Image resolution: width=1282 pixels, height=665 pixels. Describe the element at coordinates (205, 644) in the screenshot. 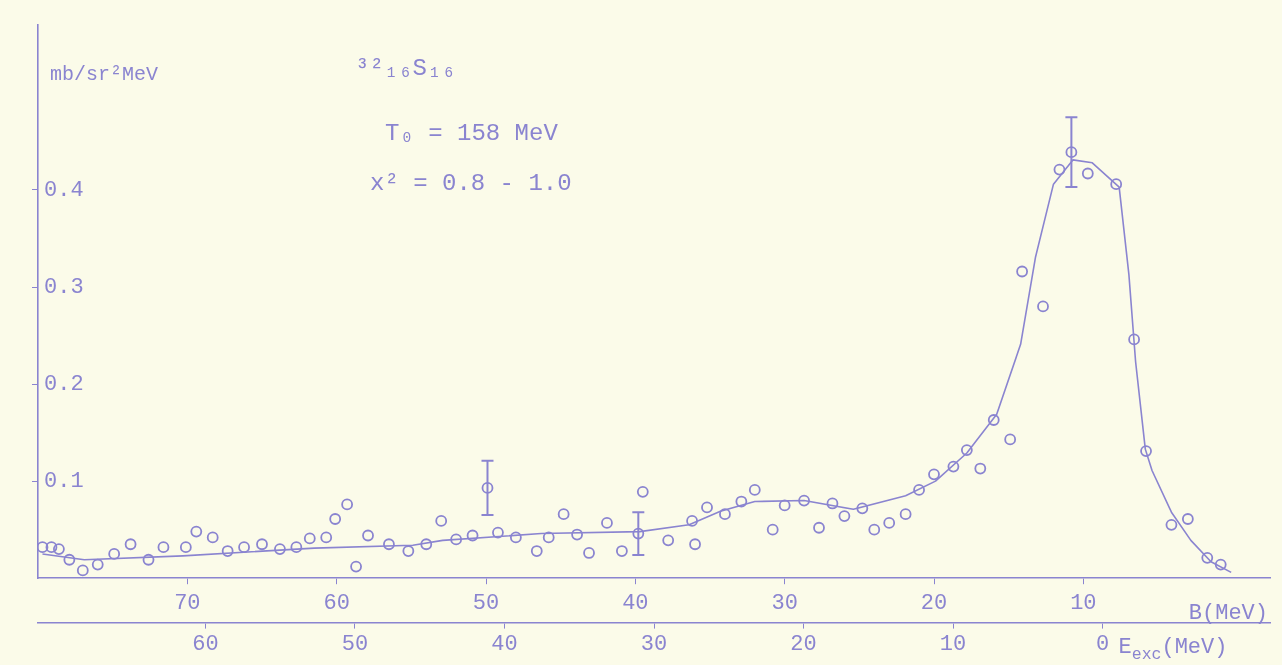

I see `x2-tick-label: 60` at that location.